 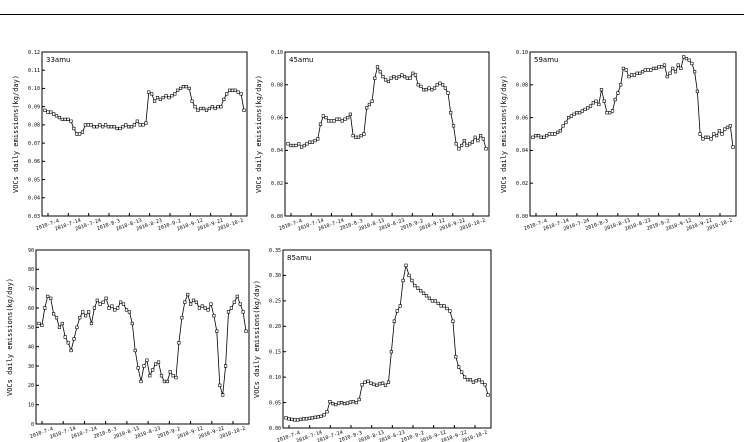 I want to click on y-tick-label: 0.35, so click(x=275, y=251).